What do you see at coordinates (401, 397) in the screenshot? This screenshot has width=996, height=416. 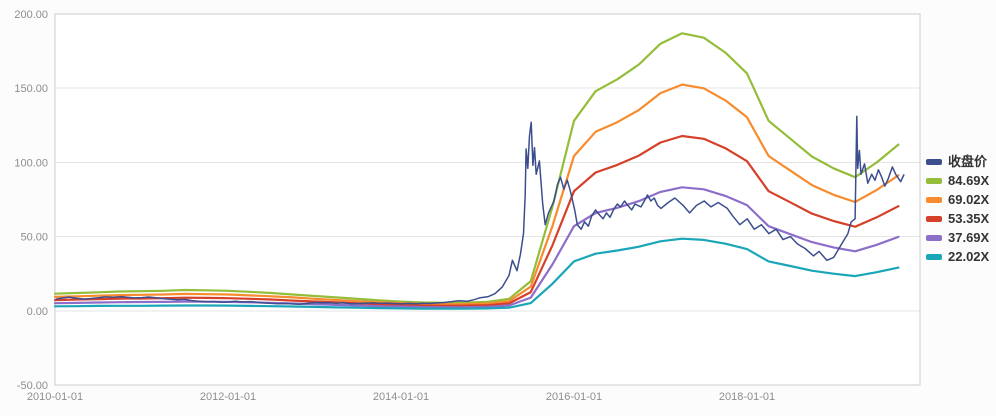 I see `x-axis-tick-label: 2014-01-01` at bounding box center [401, 397].